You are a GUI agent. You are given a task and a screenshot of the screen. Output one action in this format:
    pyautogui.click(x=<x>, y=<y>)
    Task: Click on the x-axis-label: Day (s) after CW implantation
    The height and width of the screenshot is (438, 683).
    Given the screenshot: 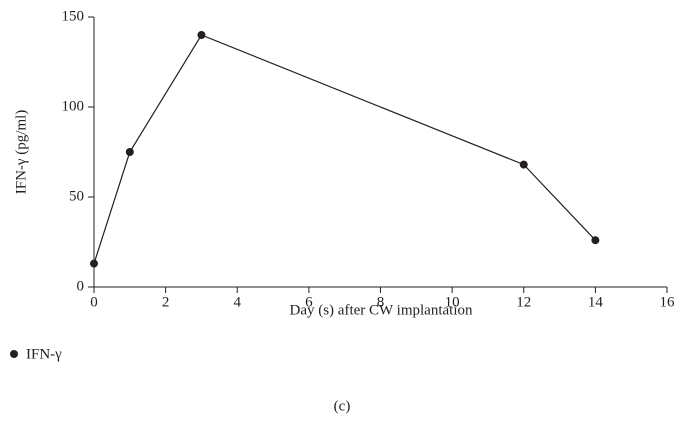 What is the action you would take?
    pyautogui.click(x=381, y=310)
    